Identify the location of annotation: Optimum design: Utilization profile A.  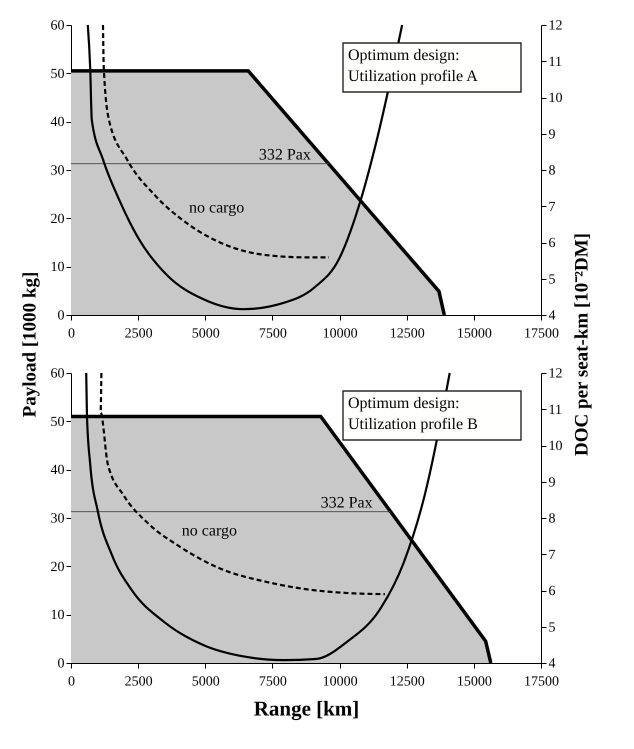
(413, 66).